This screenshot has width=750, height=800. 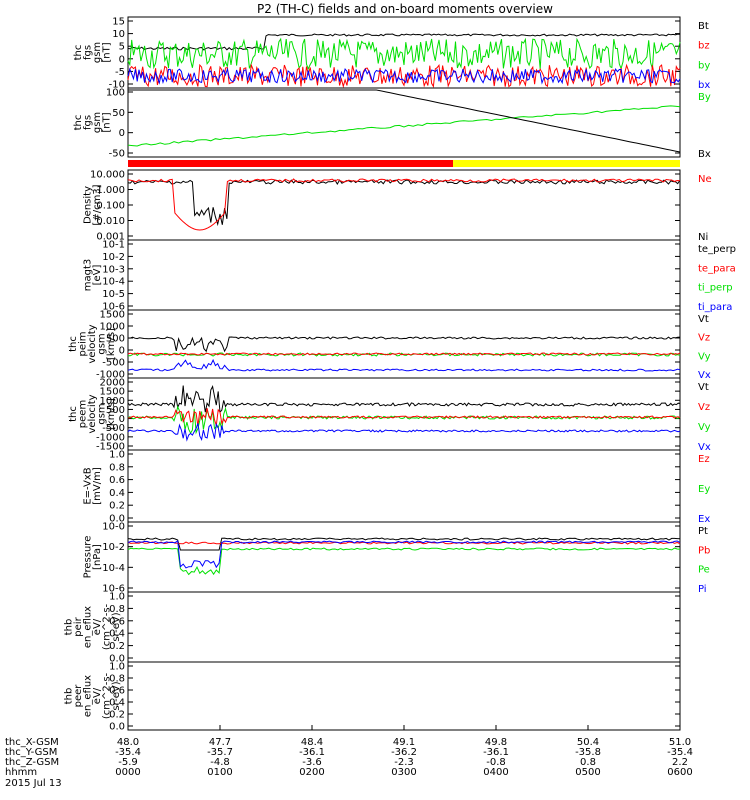 What do you see at coordinates (128, 742) in the screenshot?
I see `x-row-value: 48.0` at bounding box center [128, 742].